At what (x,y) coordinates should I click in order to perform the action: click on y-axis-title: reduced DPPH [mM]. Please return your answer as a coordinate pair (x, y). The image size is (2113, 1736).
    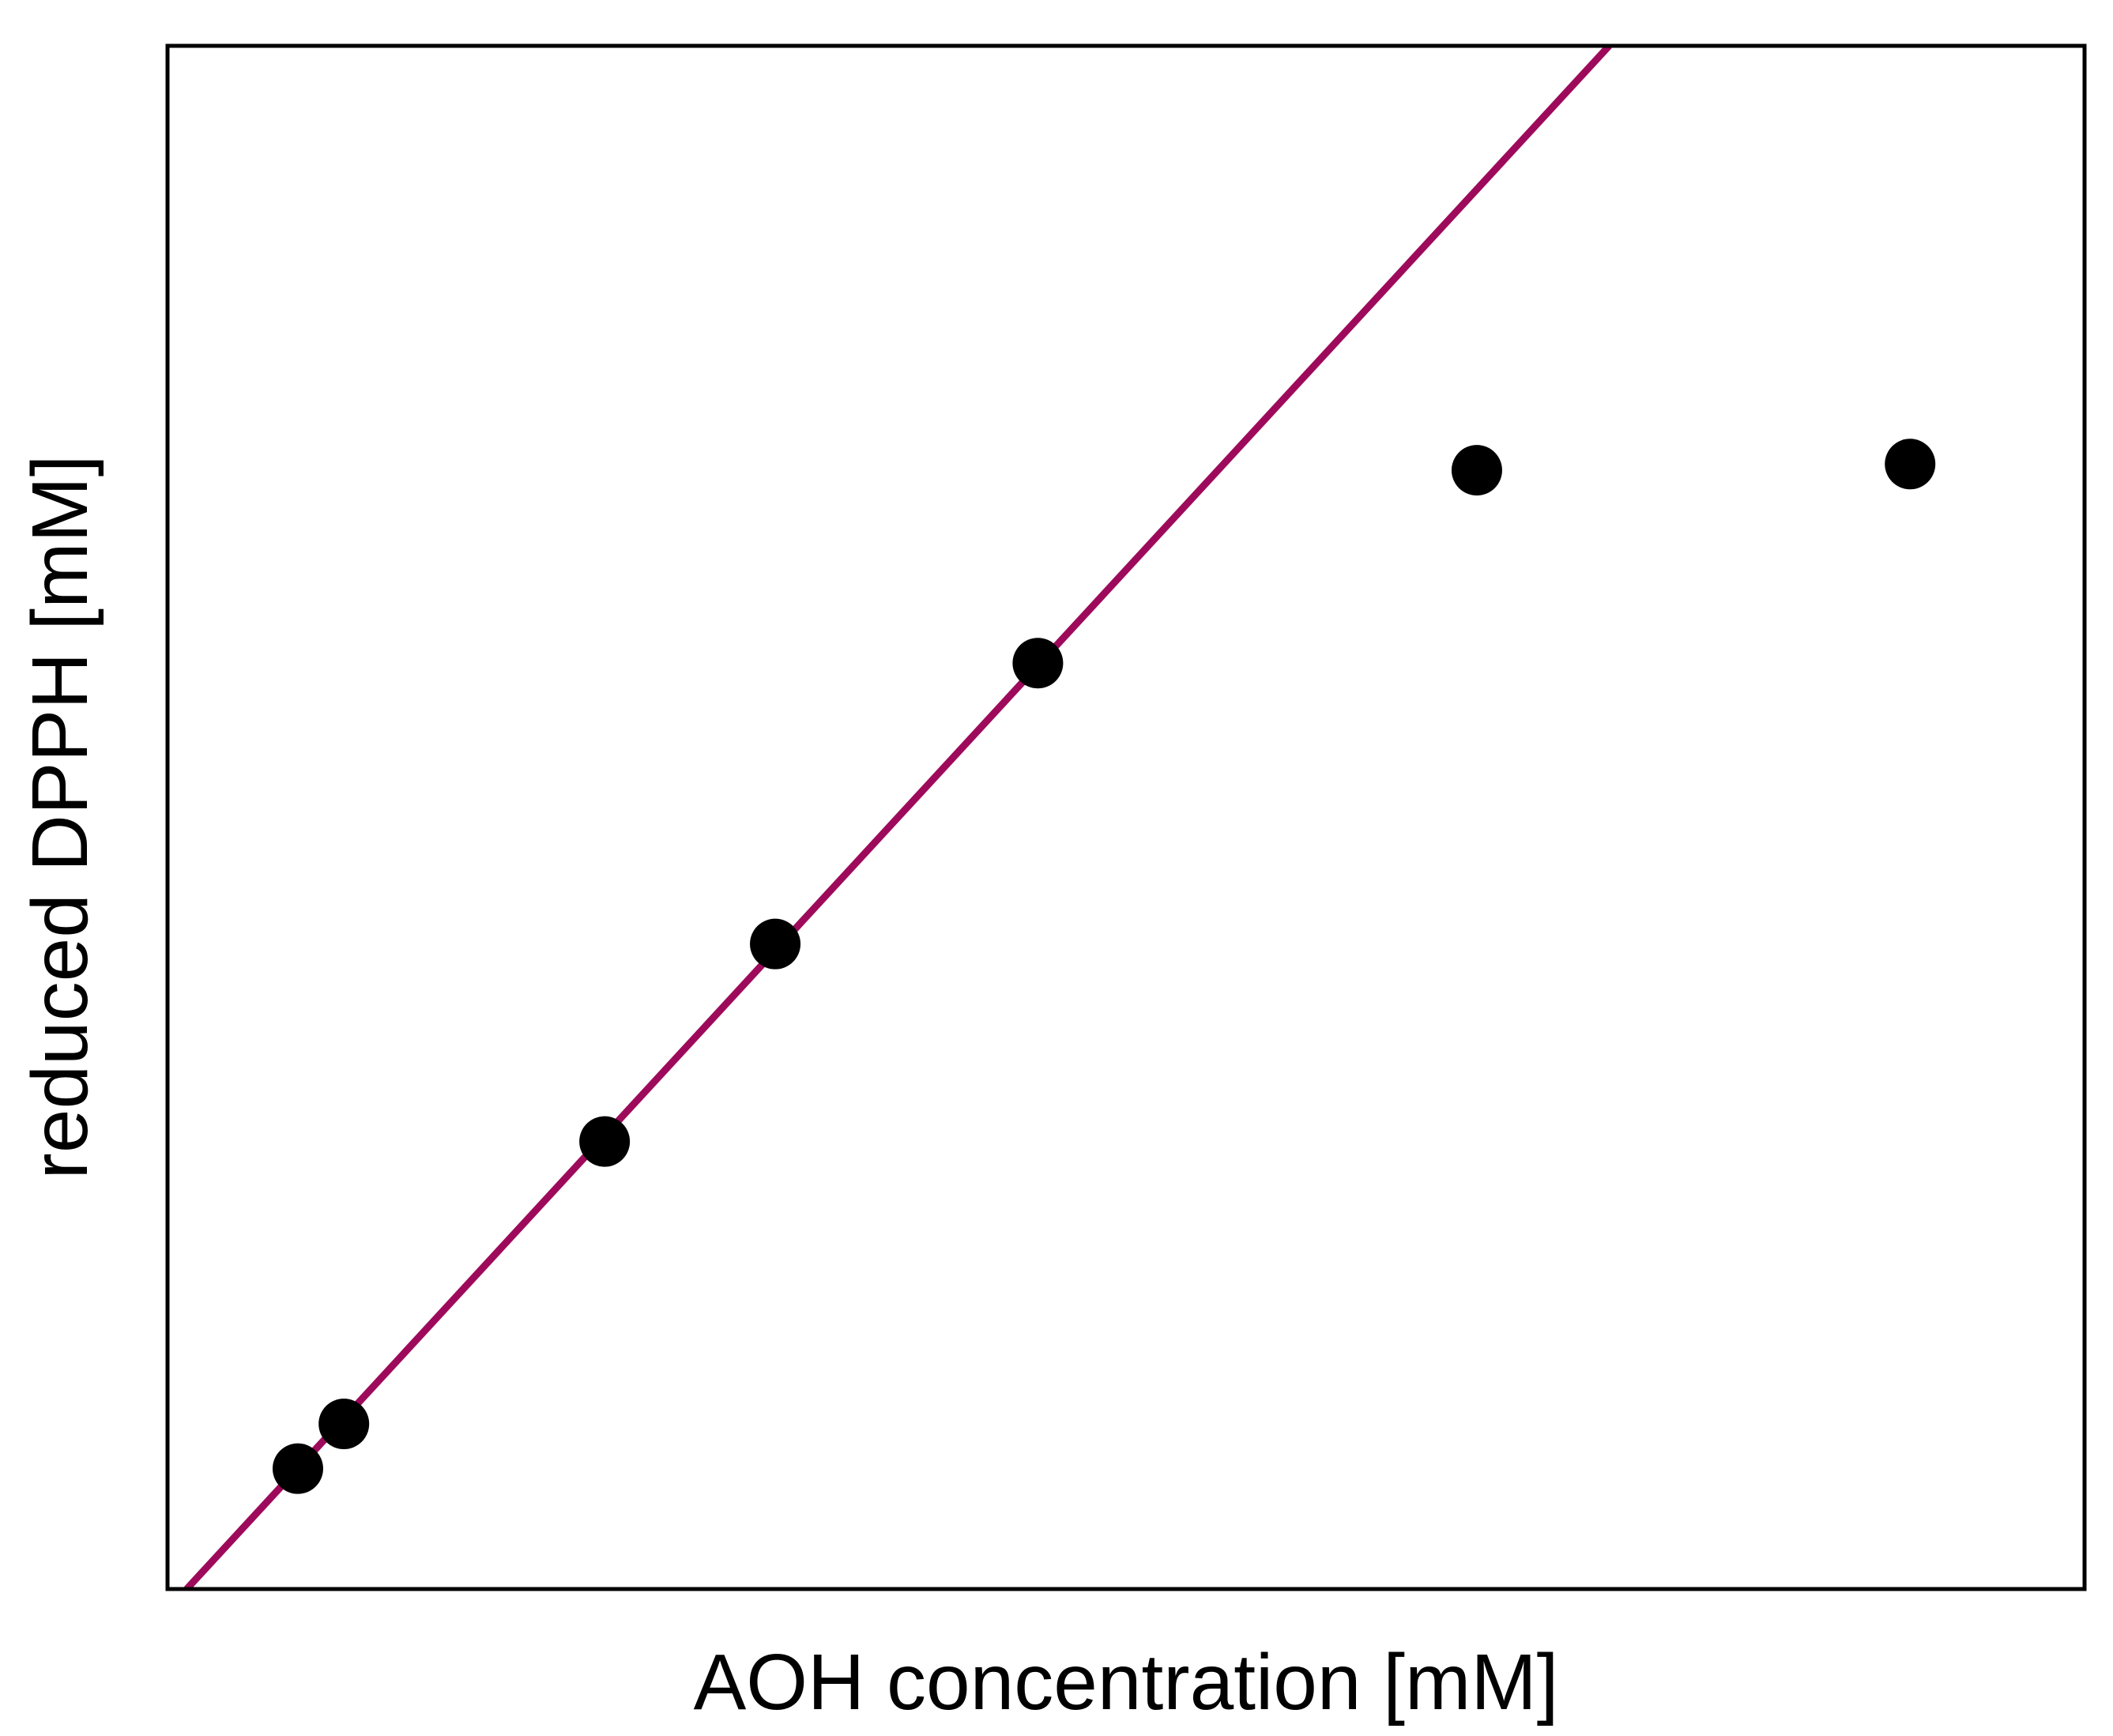
    Looking at the image, I should click on (60, 817).